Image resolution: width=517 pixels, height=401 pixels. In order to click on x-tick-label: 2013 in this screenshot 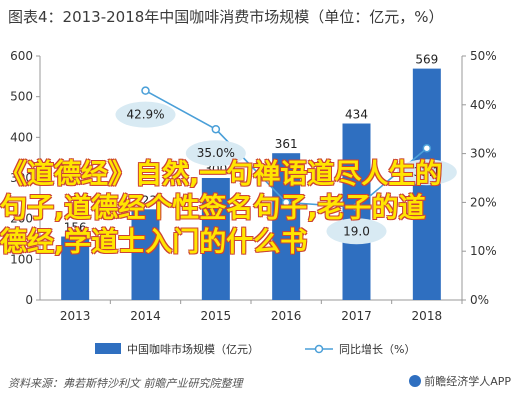, I will do `click(75, 316)`.